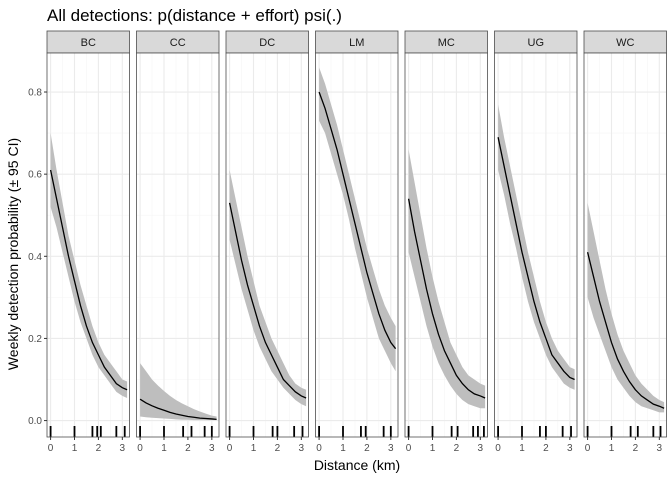  Describe the element at coordinates (625, 330) in the screenshot. I see `fit-line-wc` at that location.